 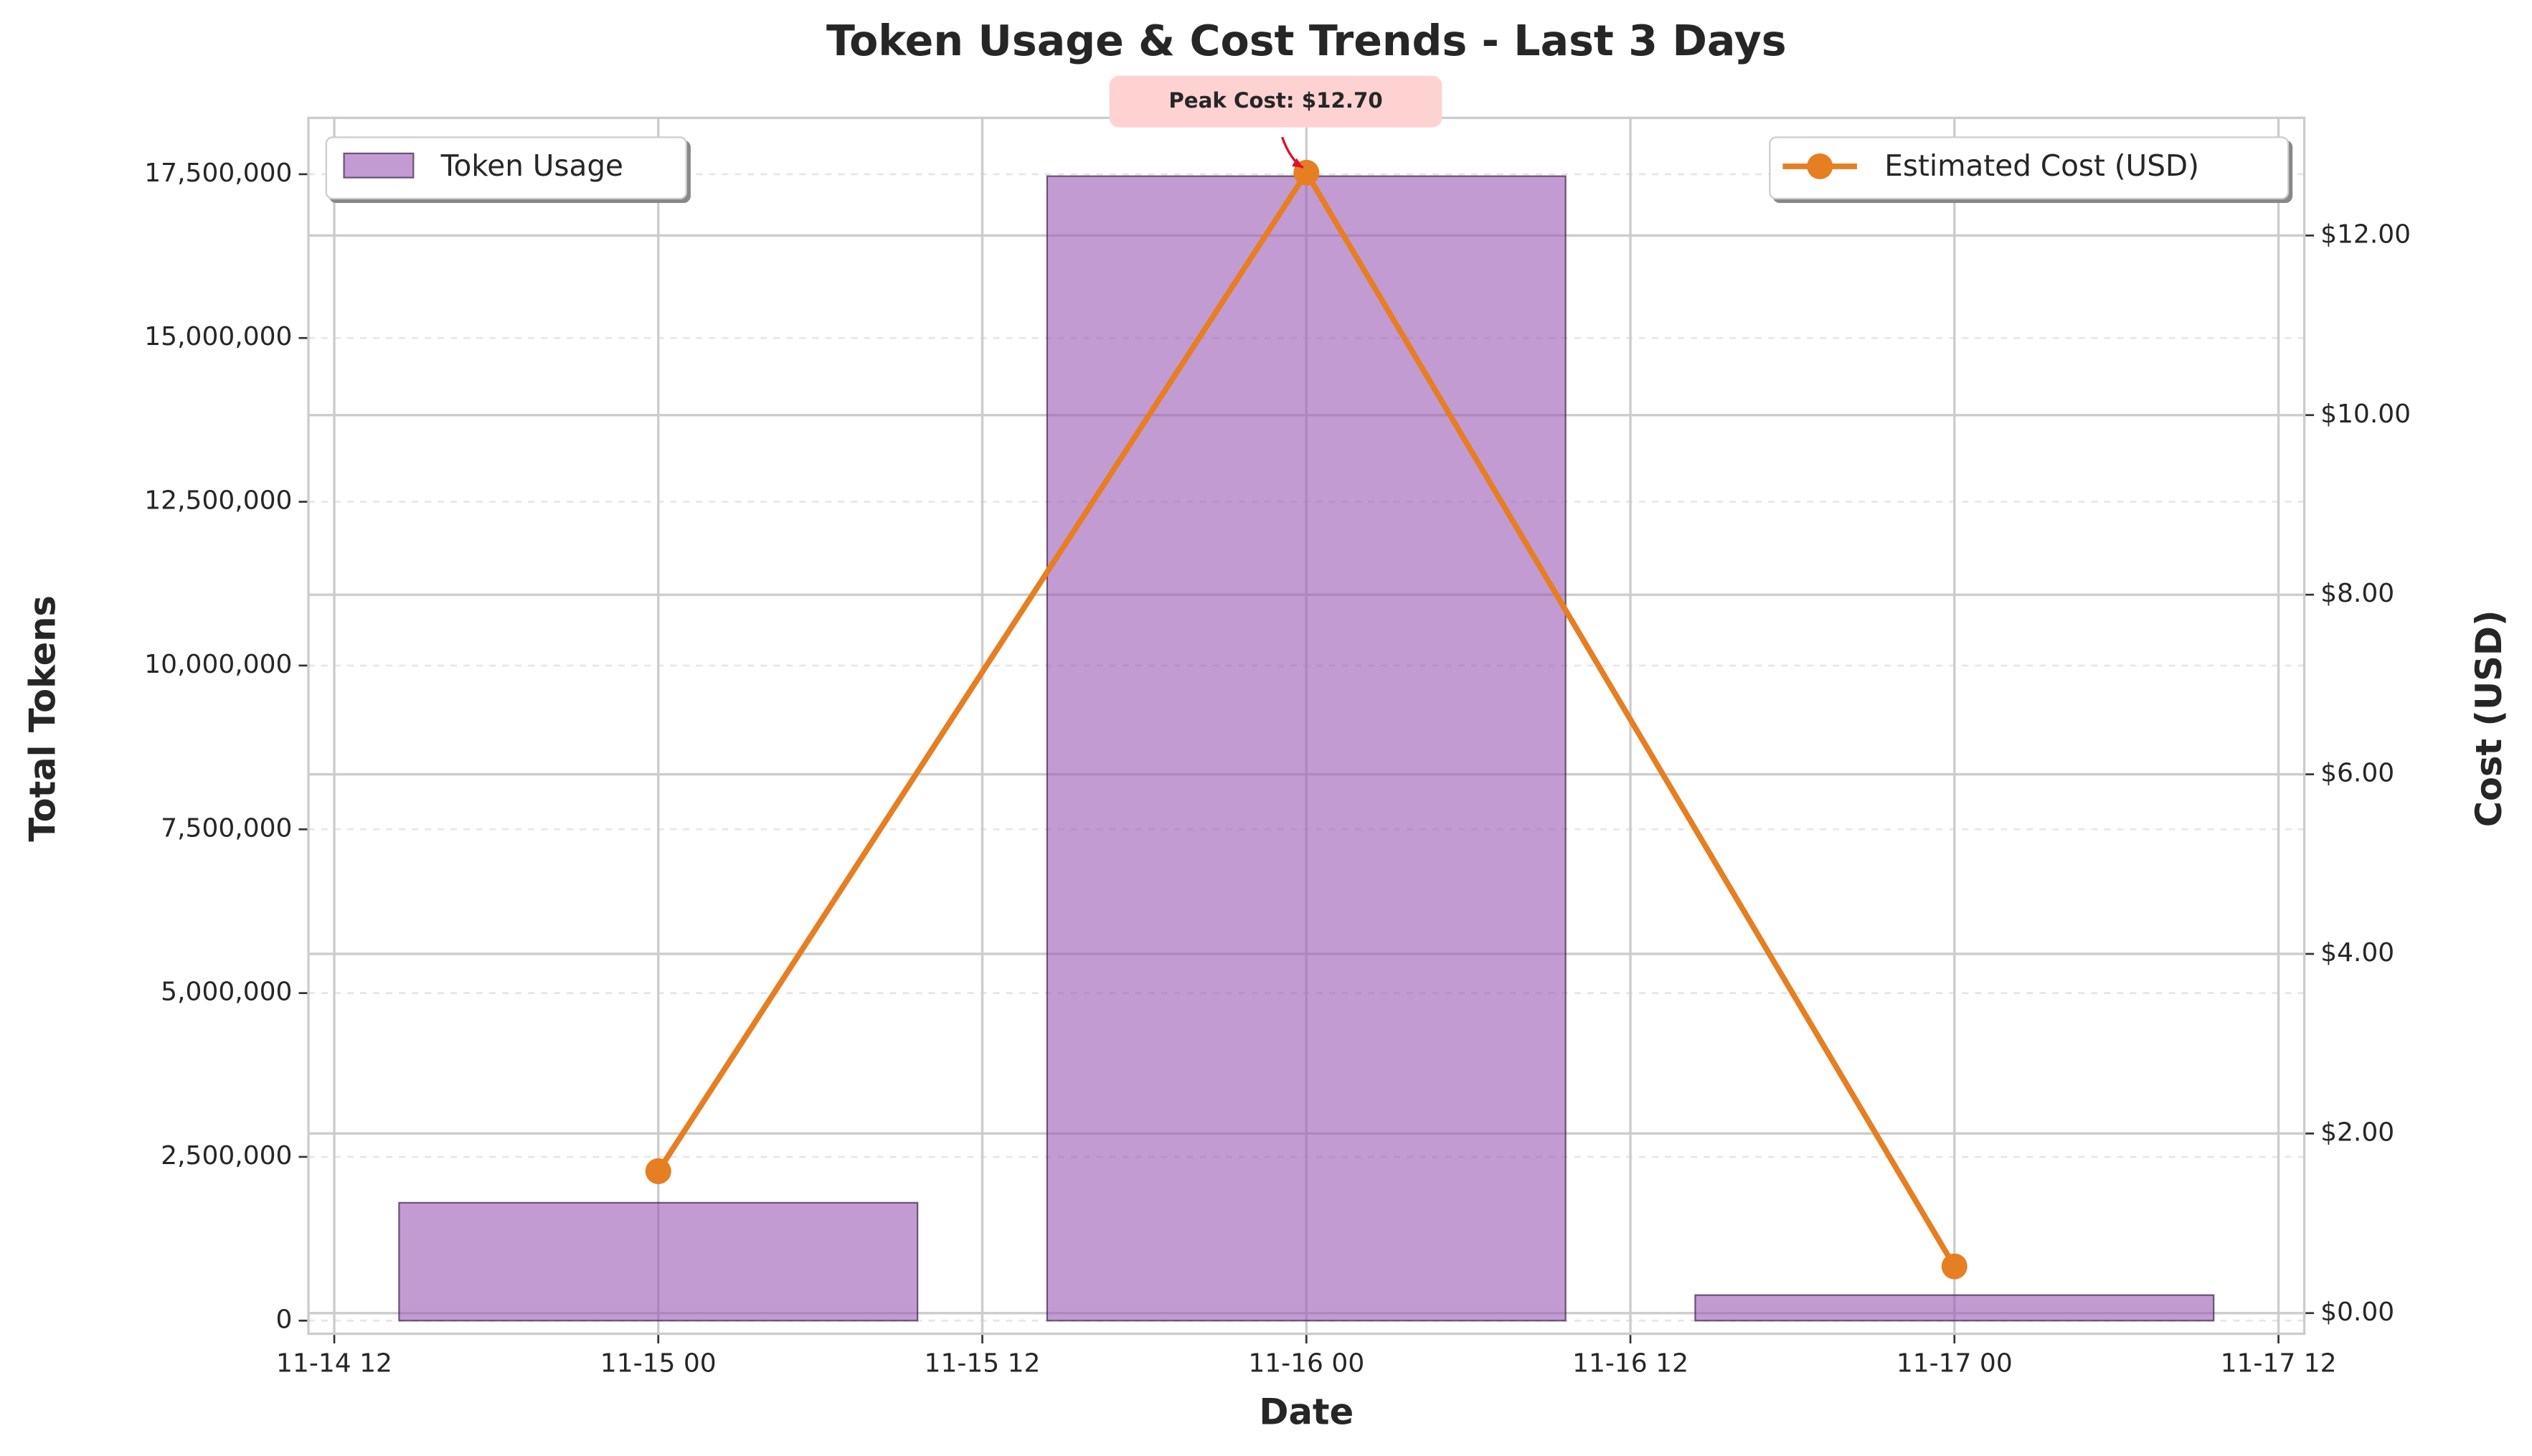 What do you see at coordinates (334, 1363) in the screenshot?
I see `x-tick-label: 11-14 12` at bounding box center [334, 1363].